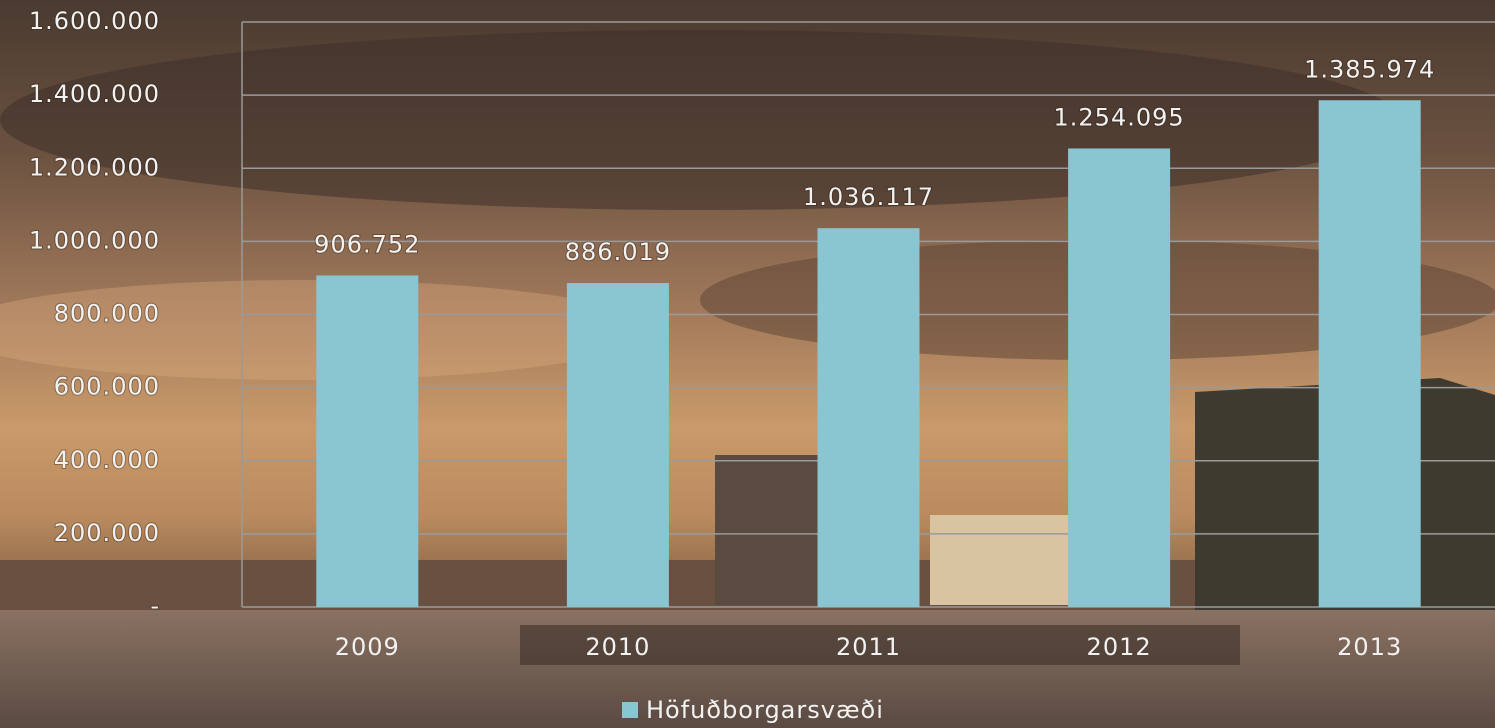  I want to click on x-tick-label: 2012, so click(1119, 647).